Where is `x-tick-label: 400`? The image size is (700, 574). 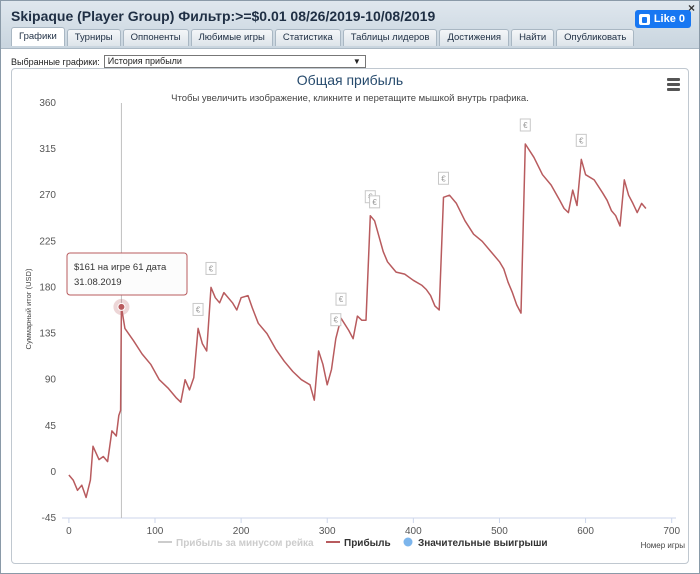 x-tick-label: 400 is located at coordinates (413, 531).